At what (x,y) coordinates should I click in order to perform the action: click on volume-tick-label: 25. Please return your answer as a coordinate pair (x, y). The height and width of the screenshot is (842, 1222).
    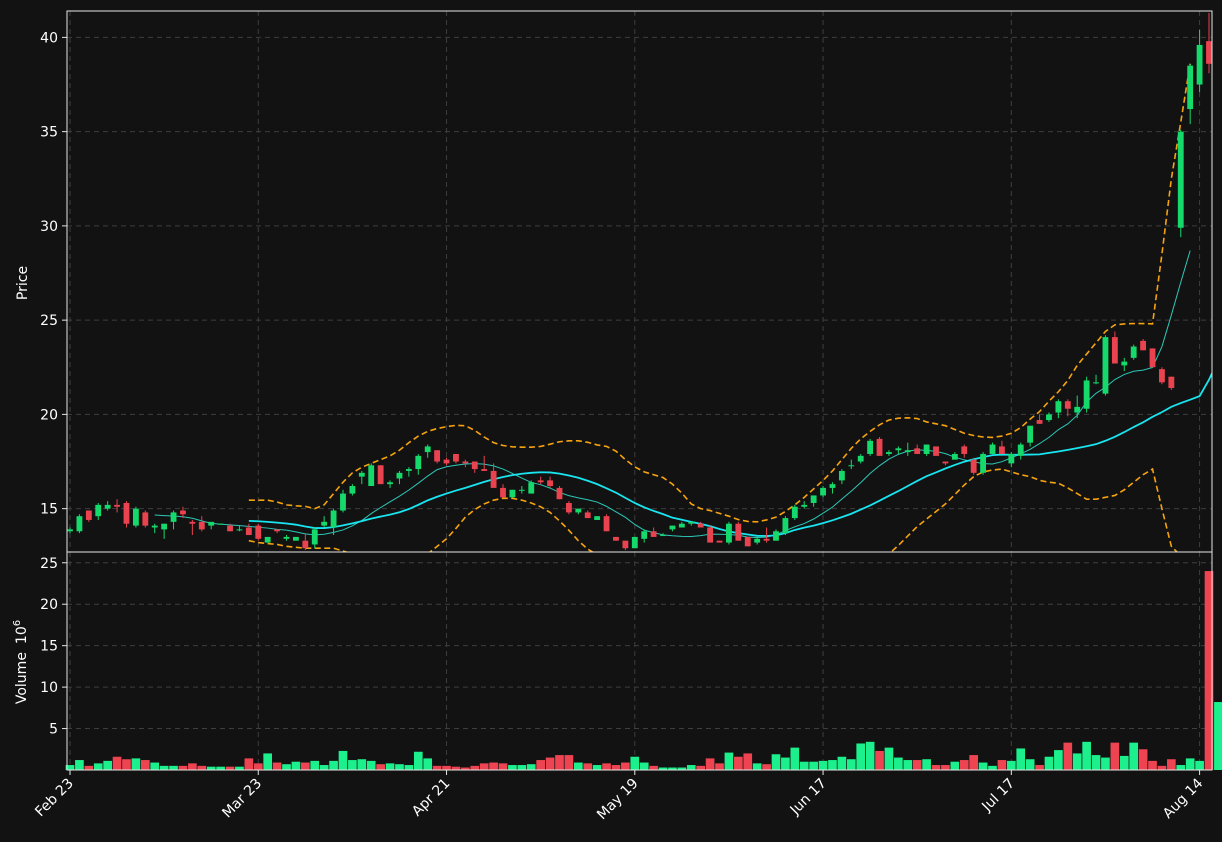
    Looking at the image, I should click on (49, 564).